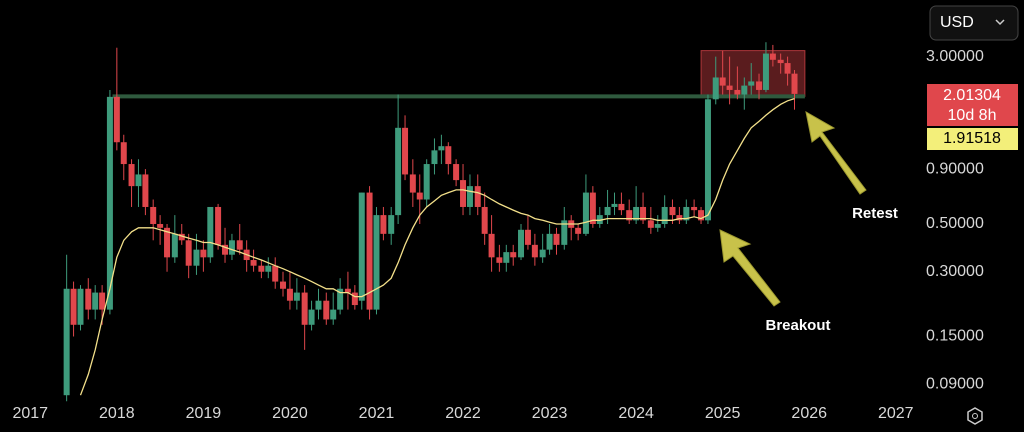 Image resolution: width=1024 pixels, height=432 pixels. Describe the element at coordinates (797, 325) in the screenshot. I see `annotation: Breakout` at that location.